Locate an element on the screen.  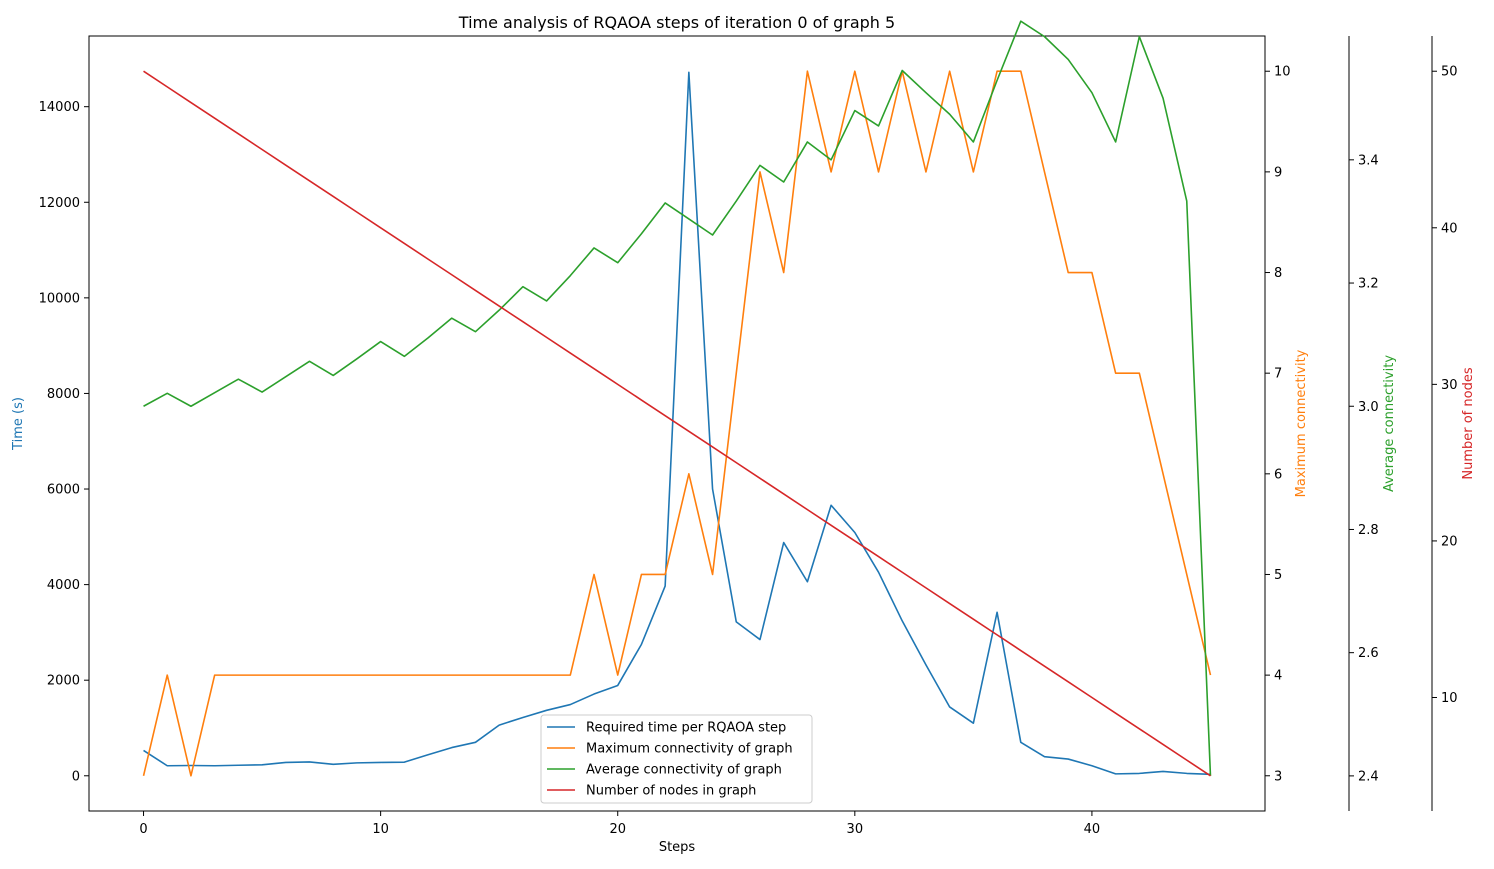
legend-label: Number of nodes in graph is located at coordinates (671, 791).